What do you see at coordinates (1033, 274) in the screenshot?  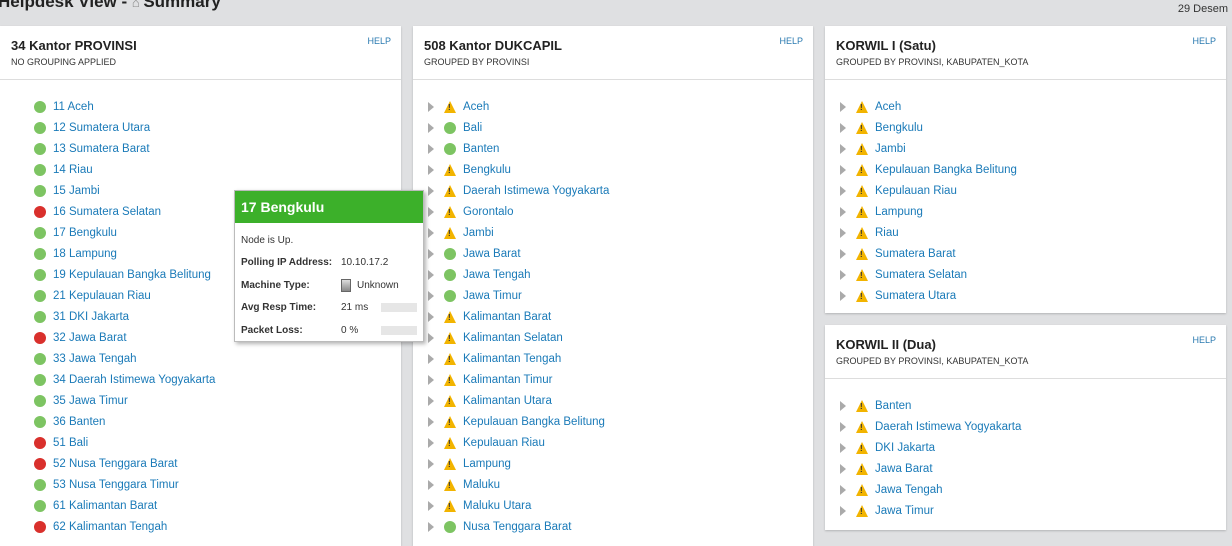 I see `list-item: Sumatera Selatan` at bounding box center [1033, 274].